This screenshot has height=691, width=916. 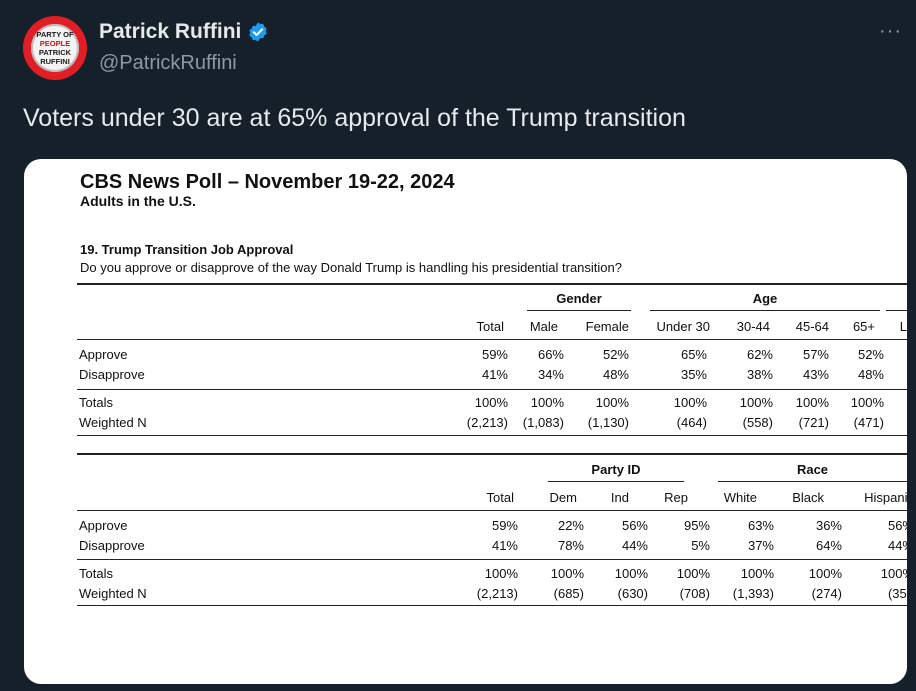 What do you see at coordinates (187, 249) in the screenshot?
I see `question-title: 19. Trump Transition Job Approval` at bounding box center [187, 249].